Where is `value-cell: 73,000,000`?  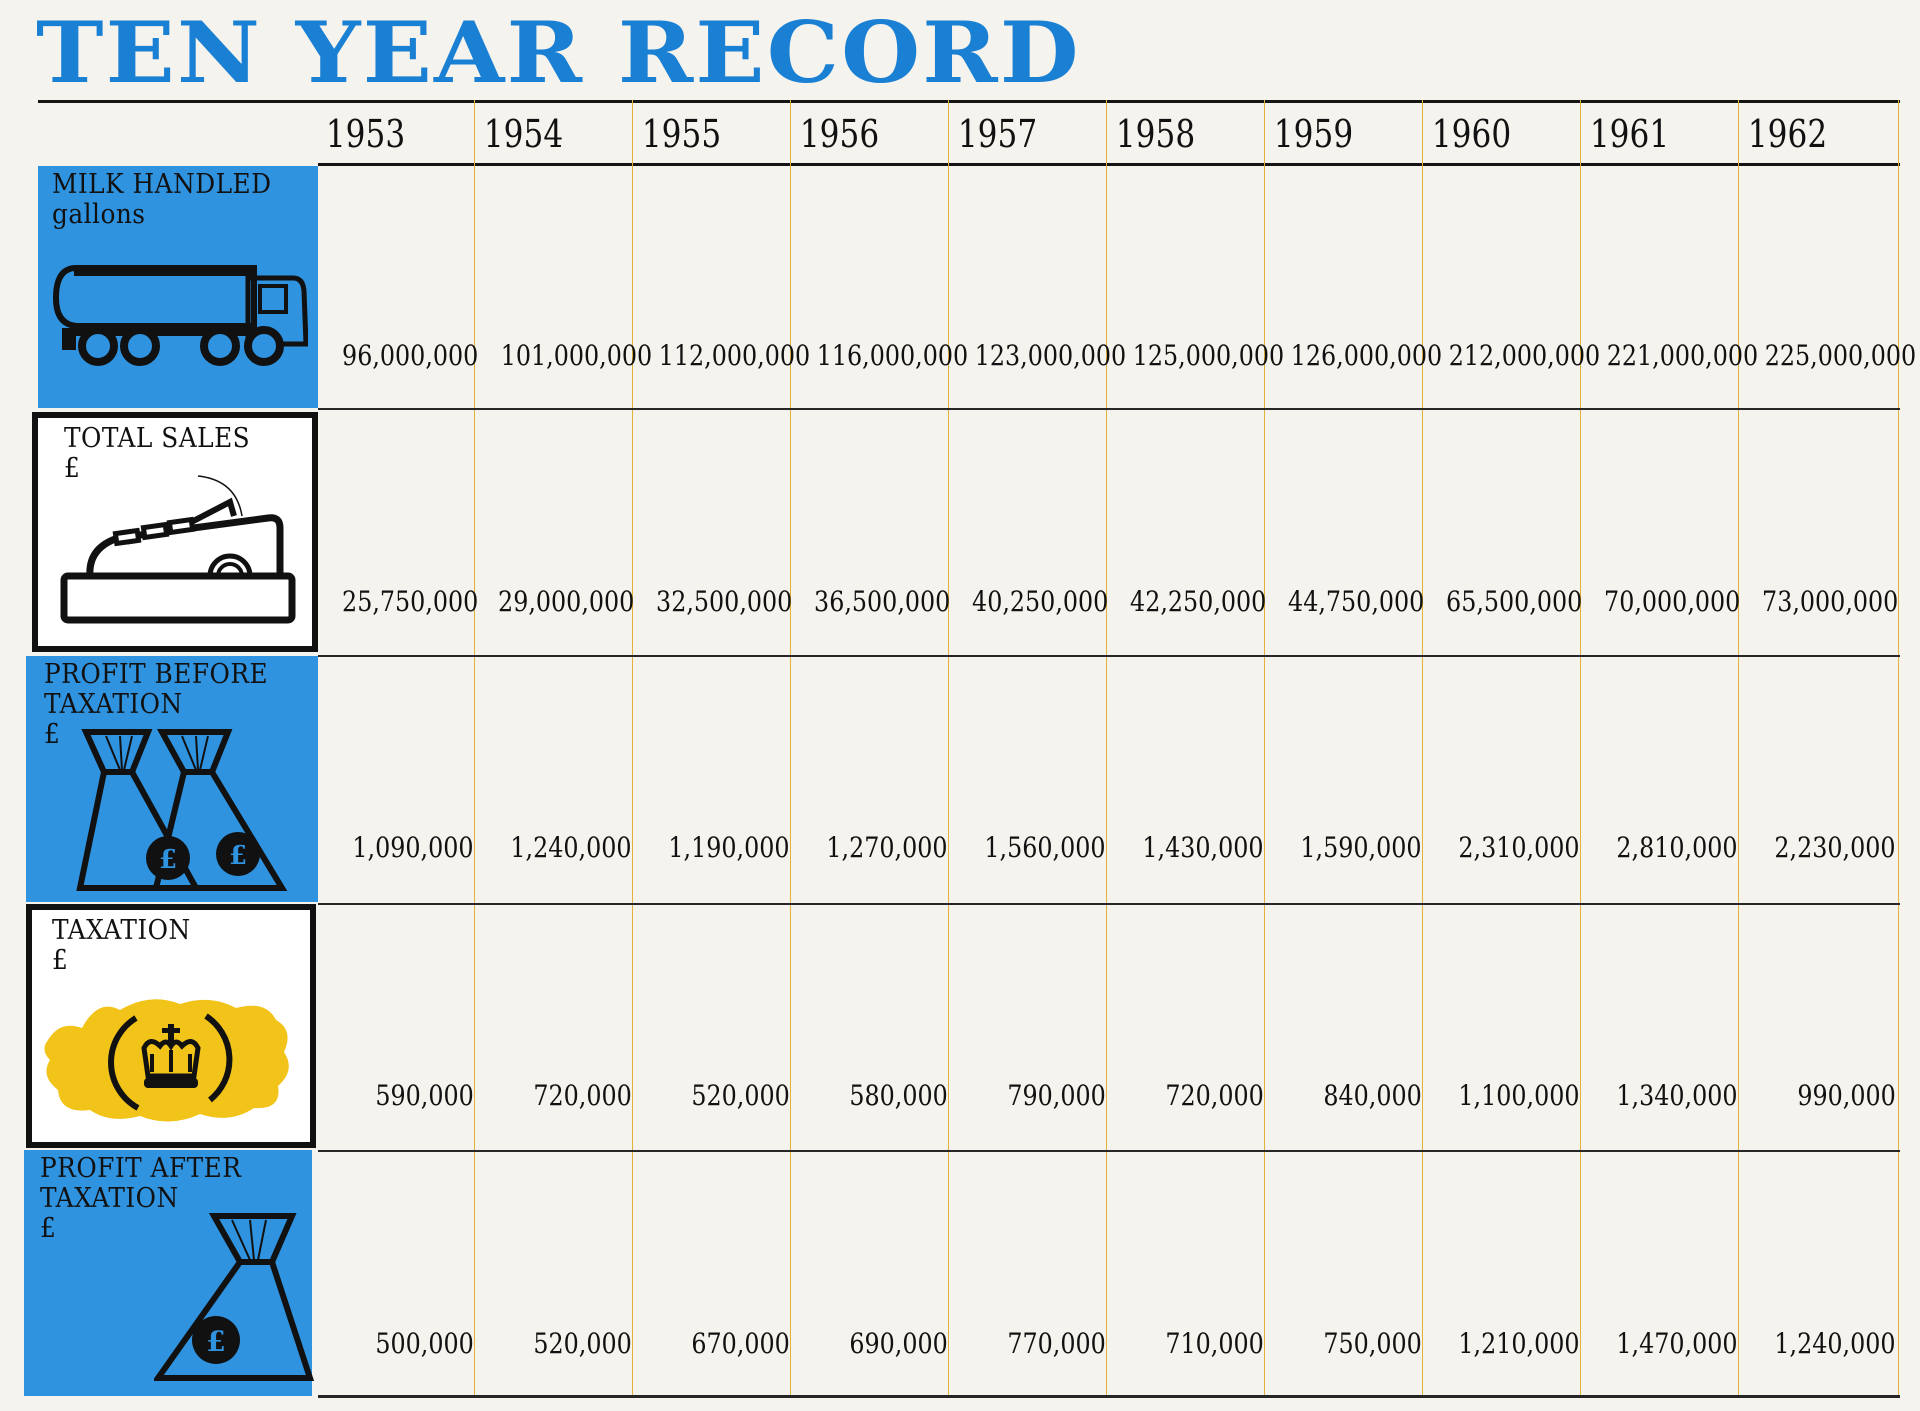
value-cell: 73,000,000 is located at coordinates (1830, 601).